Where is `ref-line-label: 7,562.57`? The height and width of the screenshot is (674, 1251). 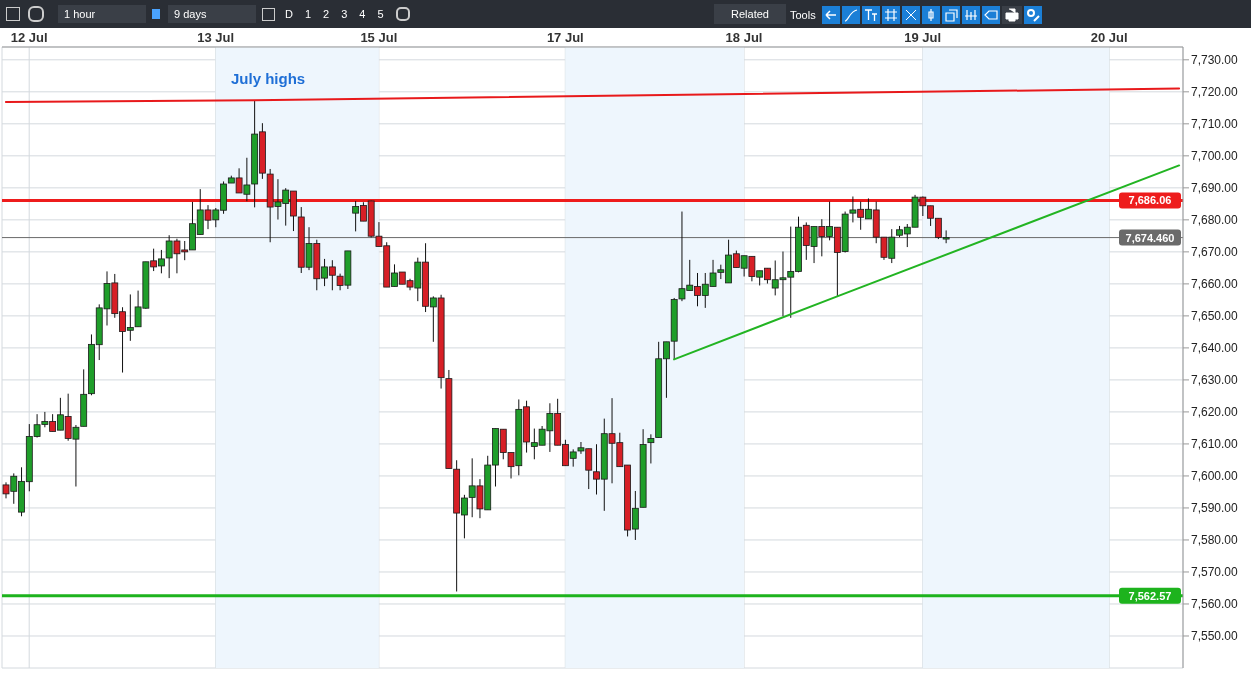 ref-line-label: 7,562.57 is located at coordinates (1150, 595).